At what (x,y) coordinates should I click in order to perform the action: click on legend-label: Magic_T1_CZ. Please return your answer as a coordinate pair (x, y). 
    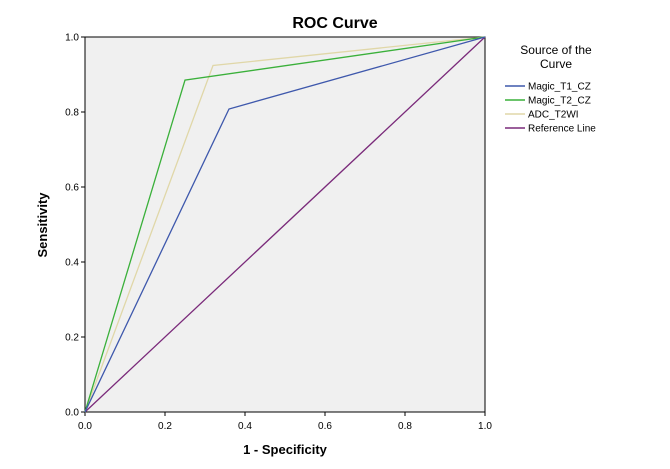
    Looking at the image, I should click on (559, 87).